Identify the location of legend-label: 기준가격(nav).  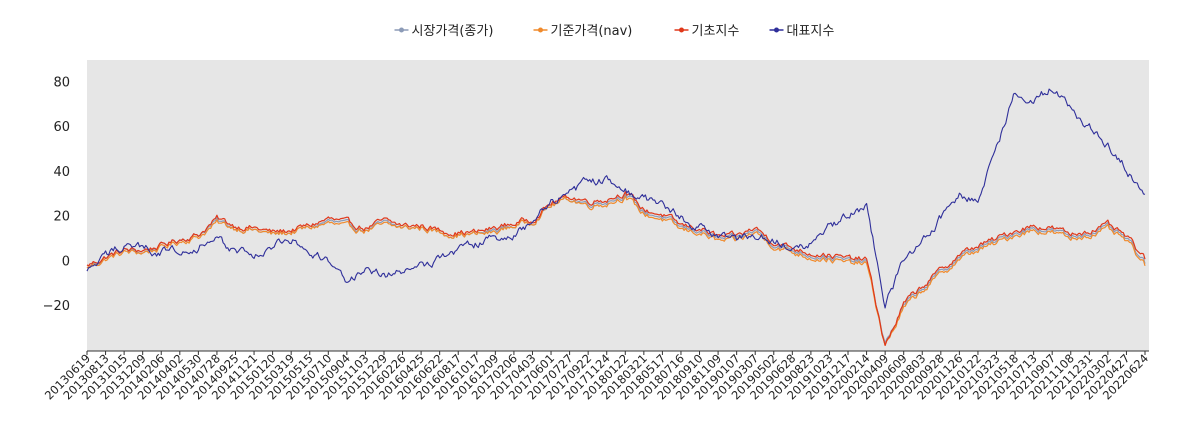
(592, 31).